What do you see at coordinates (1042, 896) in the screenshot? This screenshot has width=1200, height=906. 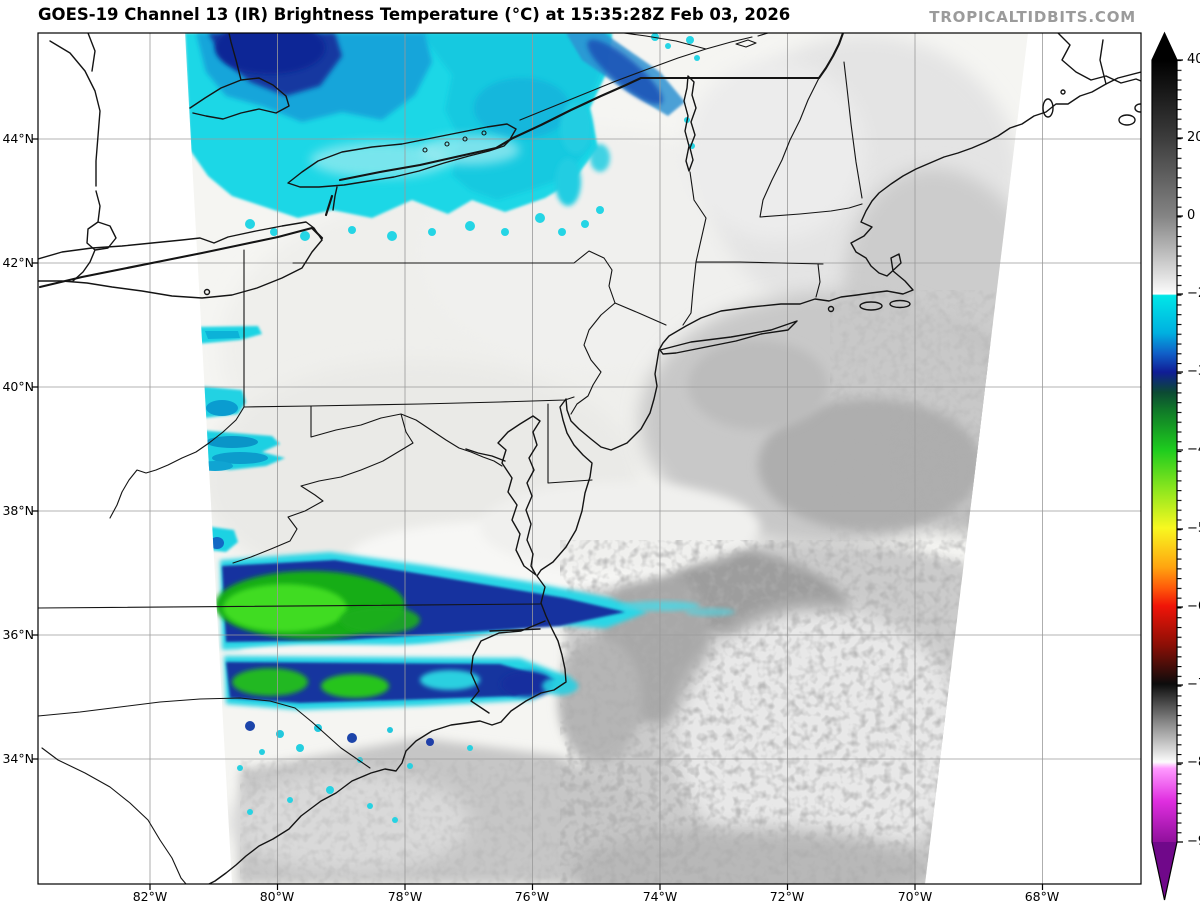 I see `lon-tick-label: 68°W` at bounding box center [1042, 896].